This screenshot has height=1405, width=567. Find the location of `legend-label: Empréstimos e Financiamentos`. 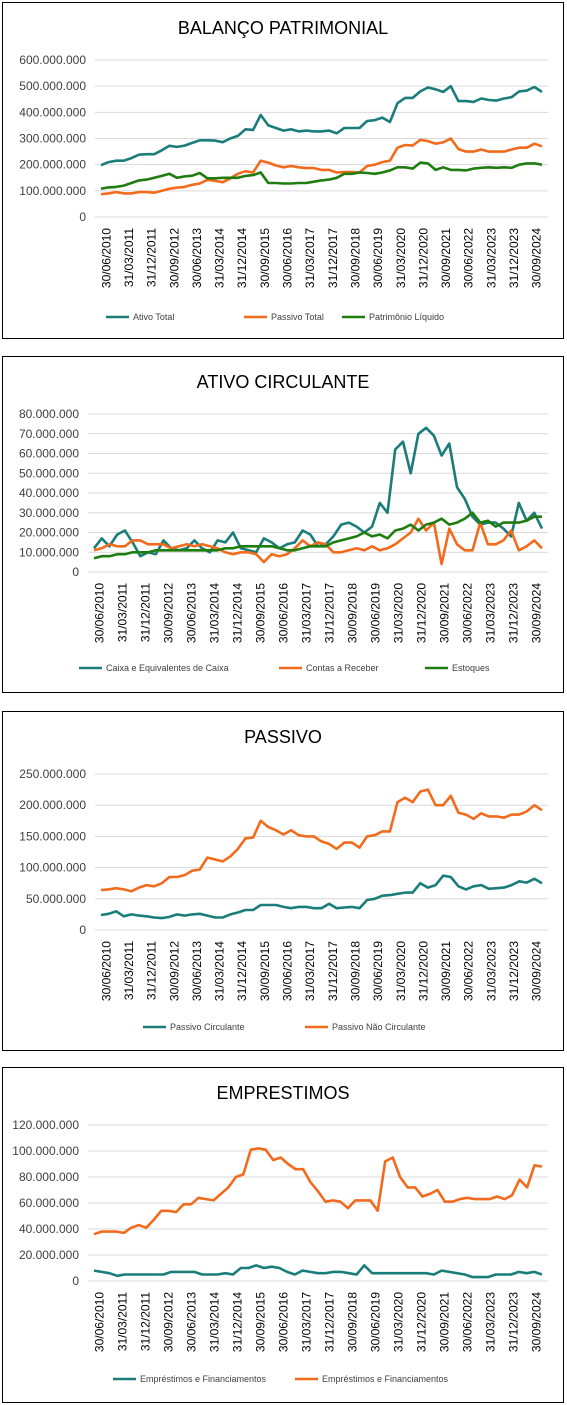

legend-label: Empréstimos e Financiamentos is located at coordinates (385, 1379).